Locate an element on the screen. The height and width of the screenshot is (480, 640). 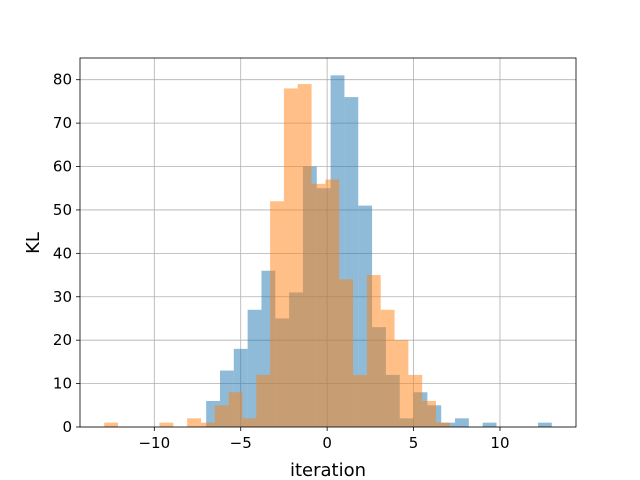
x-tick-label: 5 is located at coordinates (414, 443).